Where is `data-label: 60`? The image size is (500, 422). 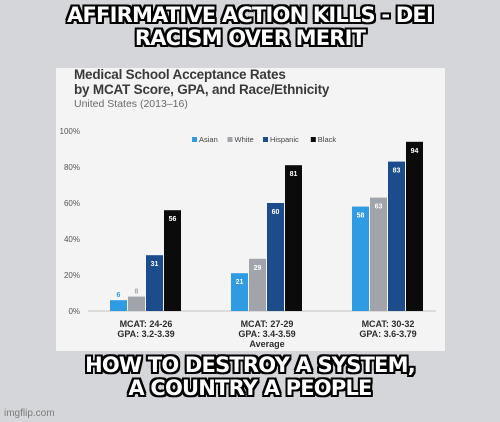
data-label: 60 is located at coordinates (276, 212).